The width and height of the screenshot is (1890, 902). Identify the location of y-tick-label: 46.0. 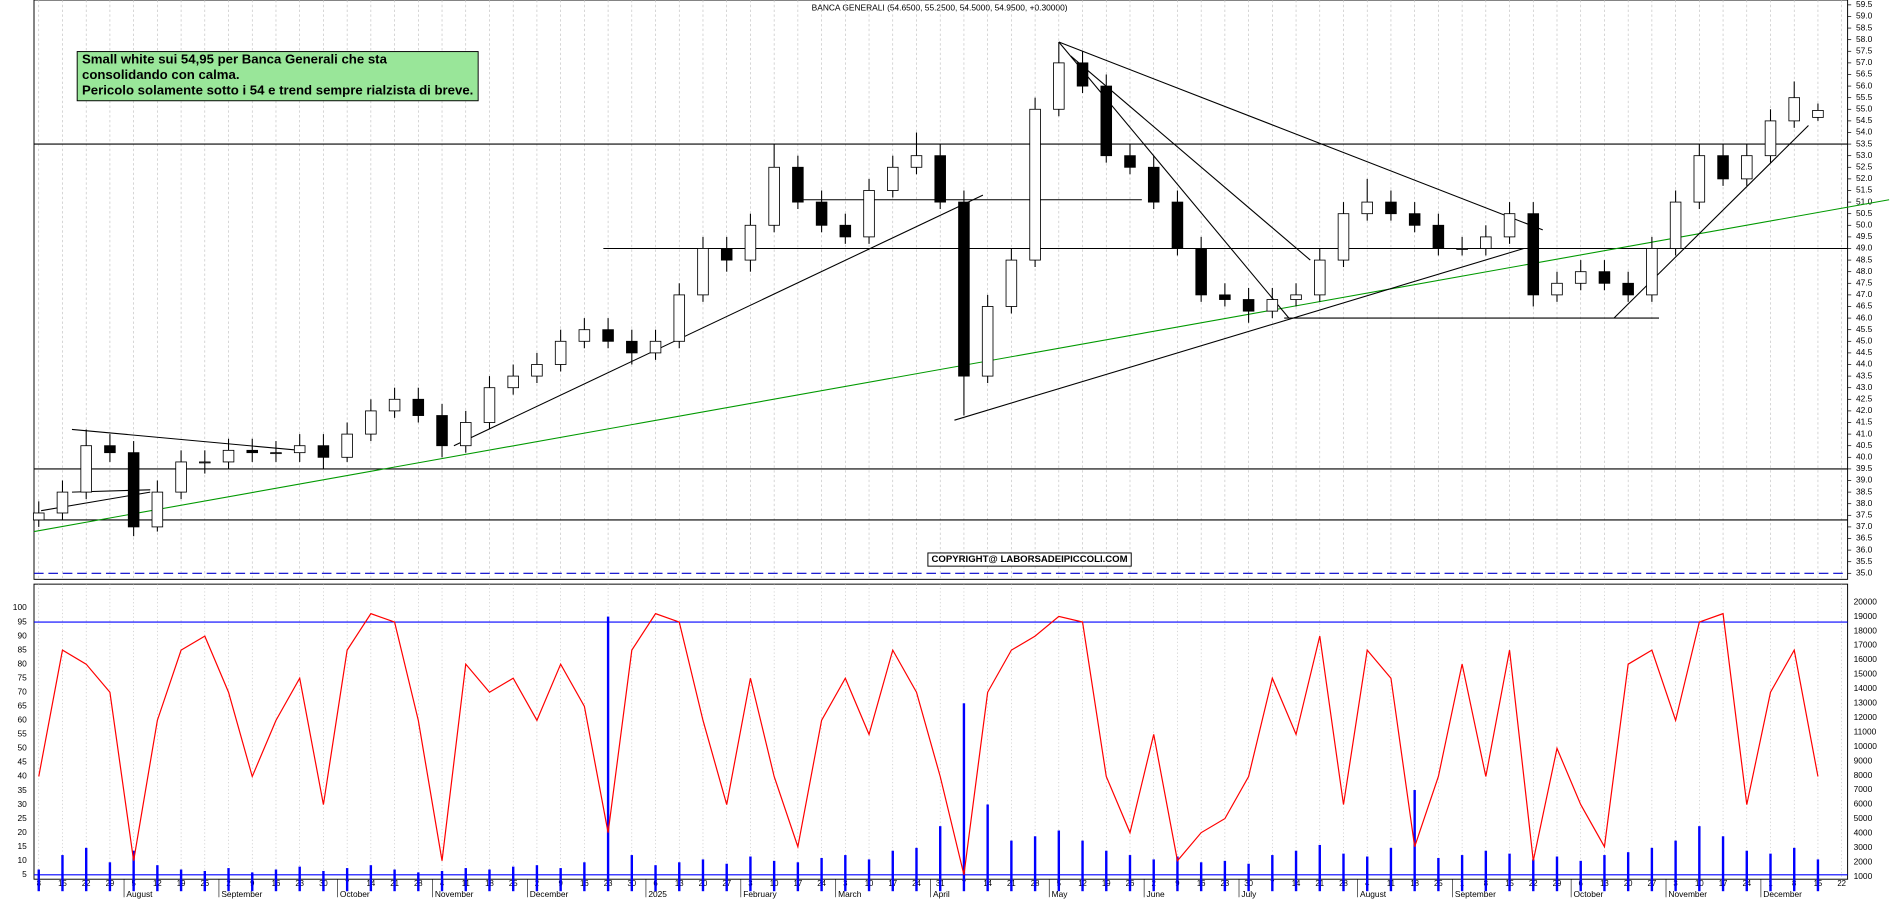
(1864, 317).